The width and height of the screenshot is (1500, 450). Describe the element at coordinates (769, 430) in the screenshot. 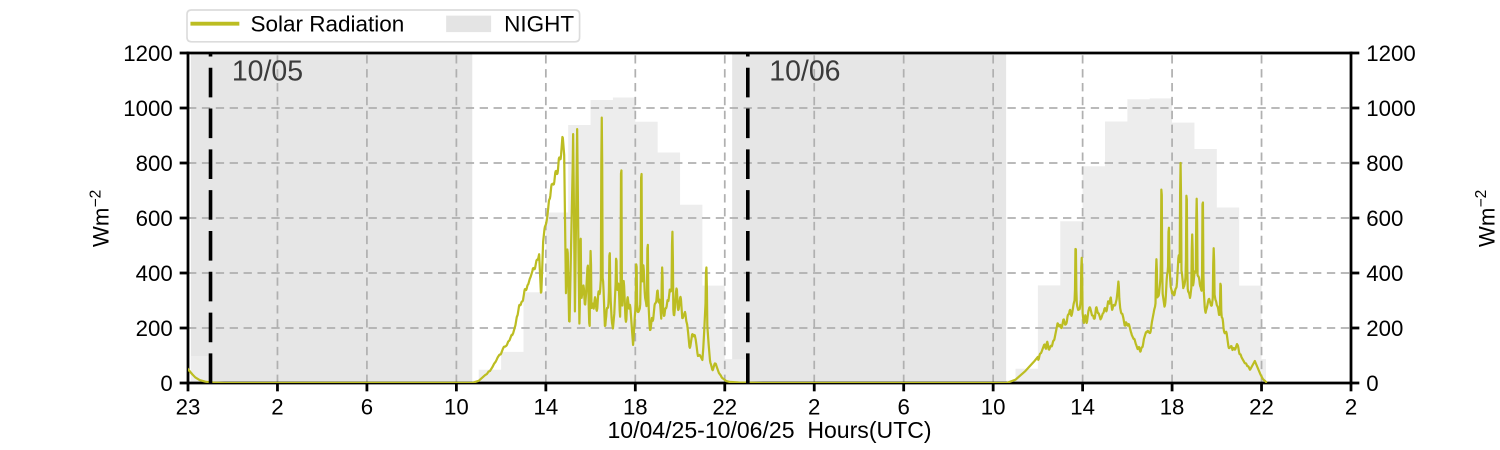

I see `svg-text: 10/04/25-10/06/25 Hours(UTC)` at that location.